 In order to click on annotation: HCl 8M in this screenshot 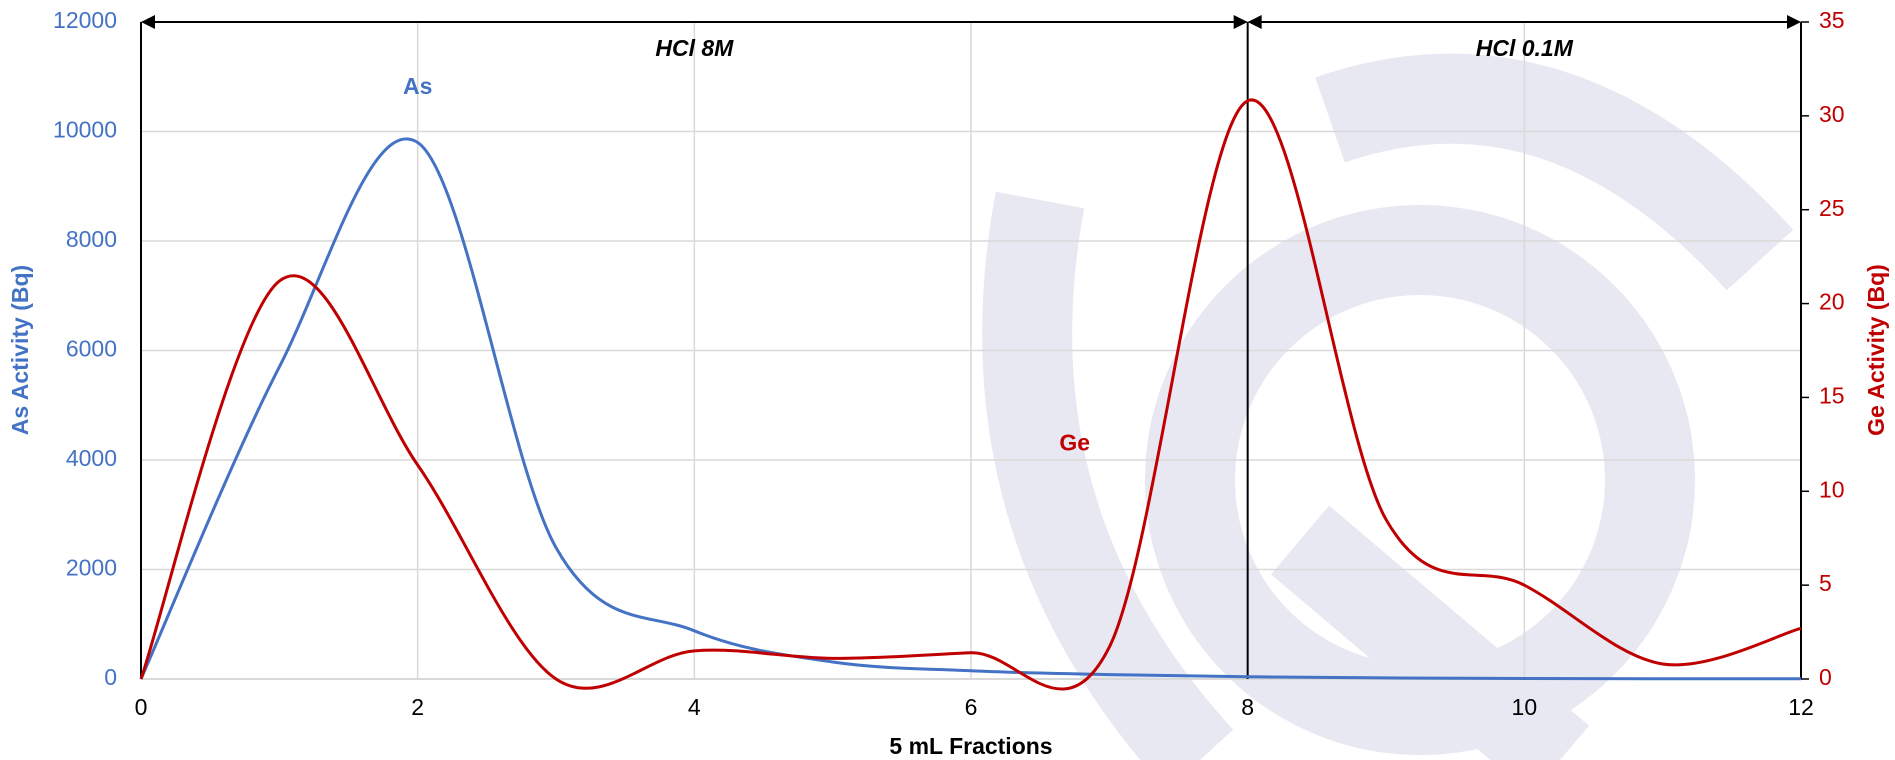, I will do `click(694, 48)`.